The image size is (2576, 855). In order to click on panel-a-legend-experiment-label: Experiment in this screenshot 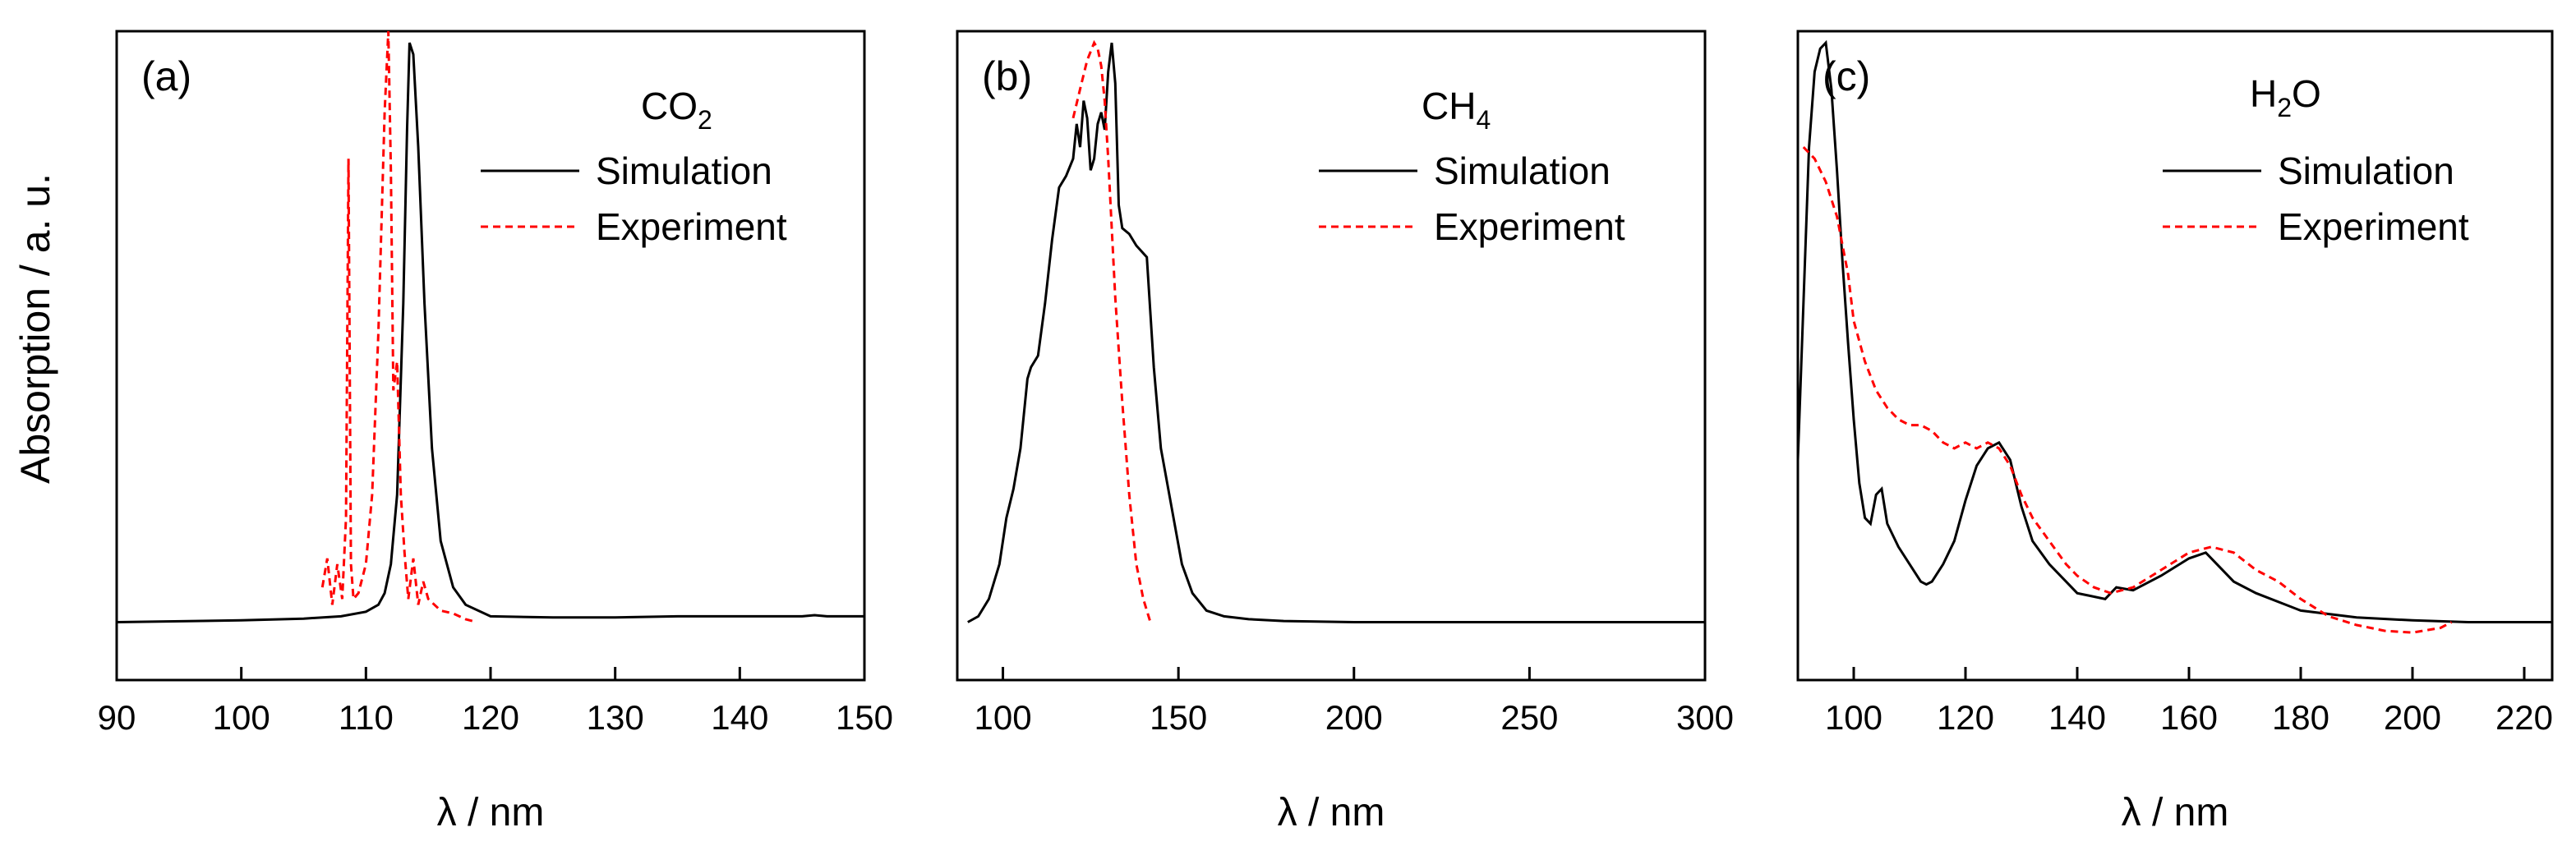, I will do `click(691, 226)`.